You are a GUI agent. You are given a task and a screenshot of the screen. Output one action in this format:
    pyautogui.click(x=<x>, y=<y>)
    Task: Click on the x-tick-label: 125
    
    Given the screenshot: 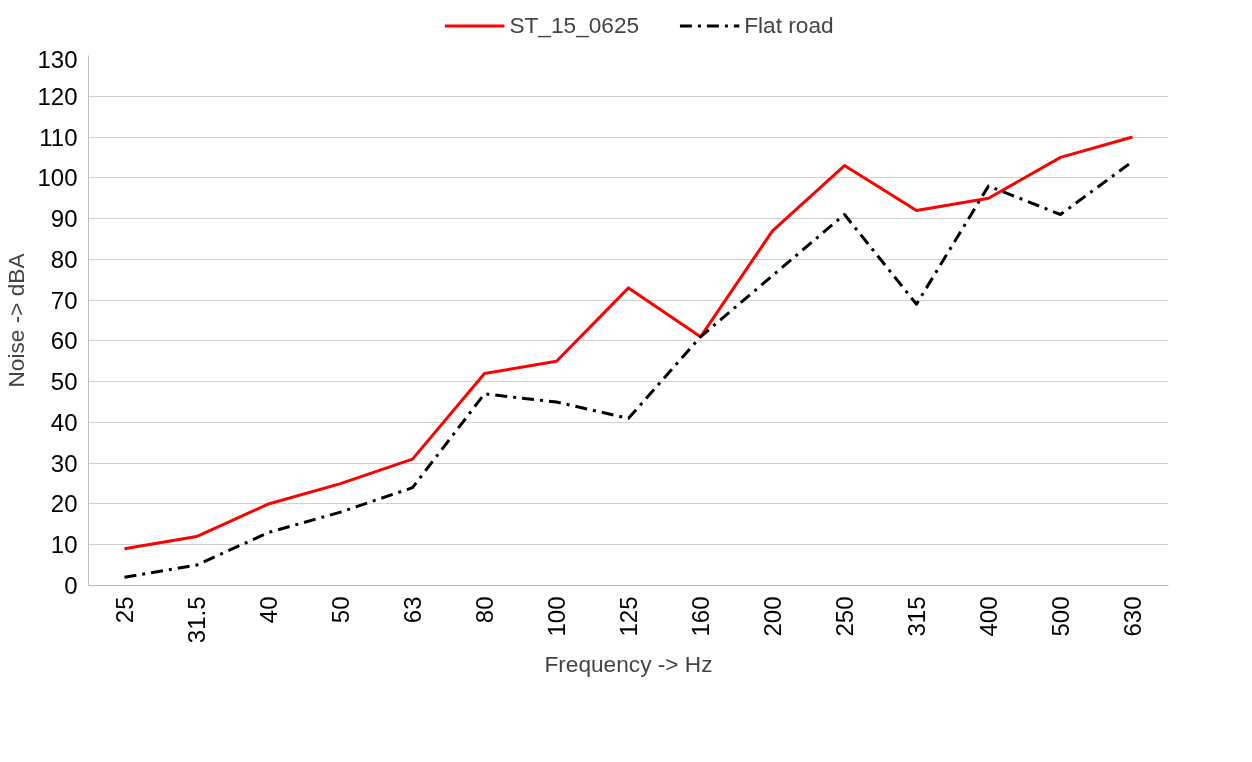 What is the action you would take?
    pyautogui.click(x=628, y=616)
    